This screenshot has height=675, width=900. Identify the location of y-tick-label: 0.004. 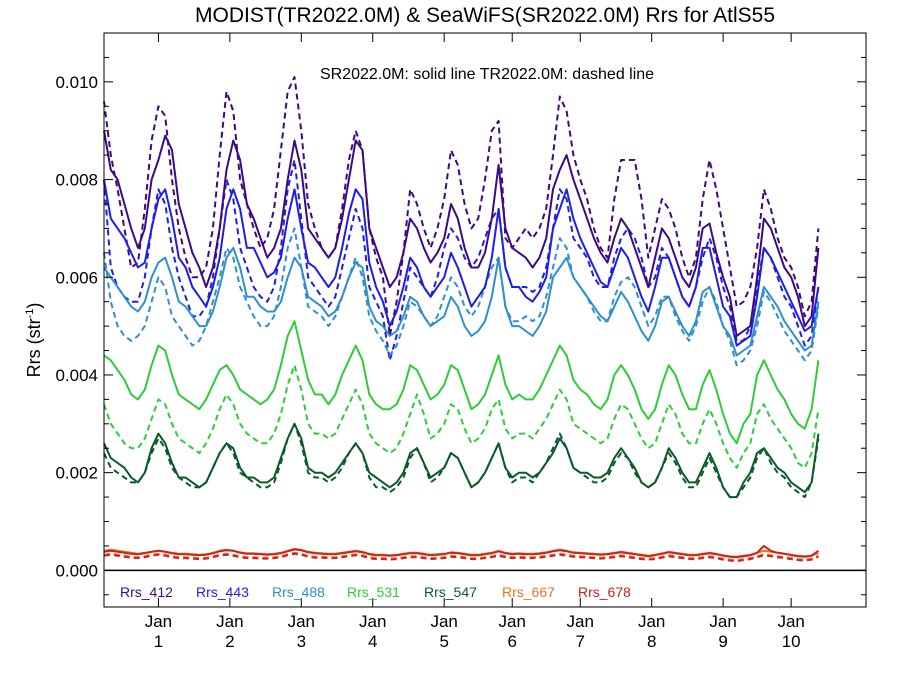
(76, 375).